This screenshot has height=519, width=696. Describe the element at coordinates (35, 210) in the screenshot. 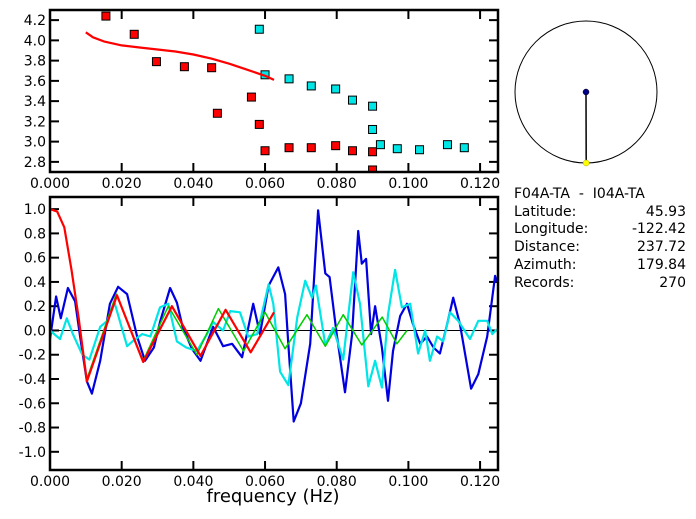

I see `y-tick-label: 1.0` at that location.